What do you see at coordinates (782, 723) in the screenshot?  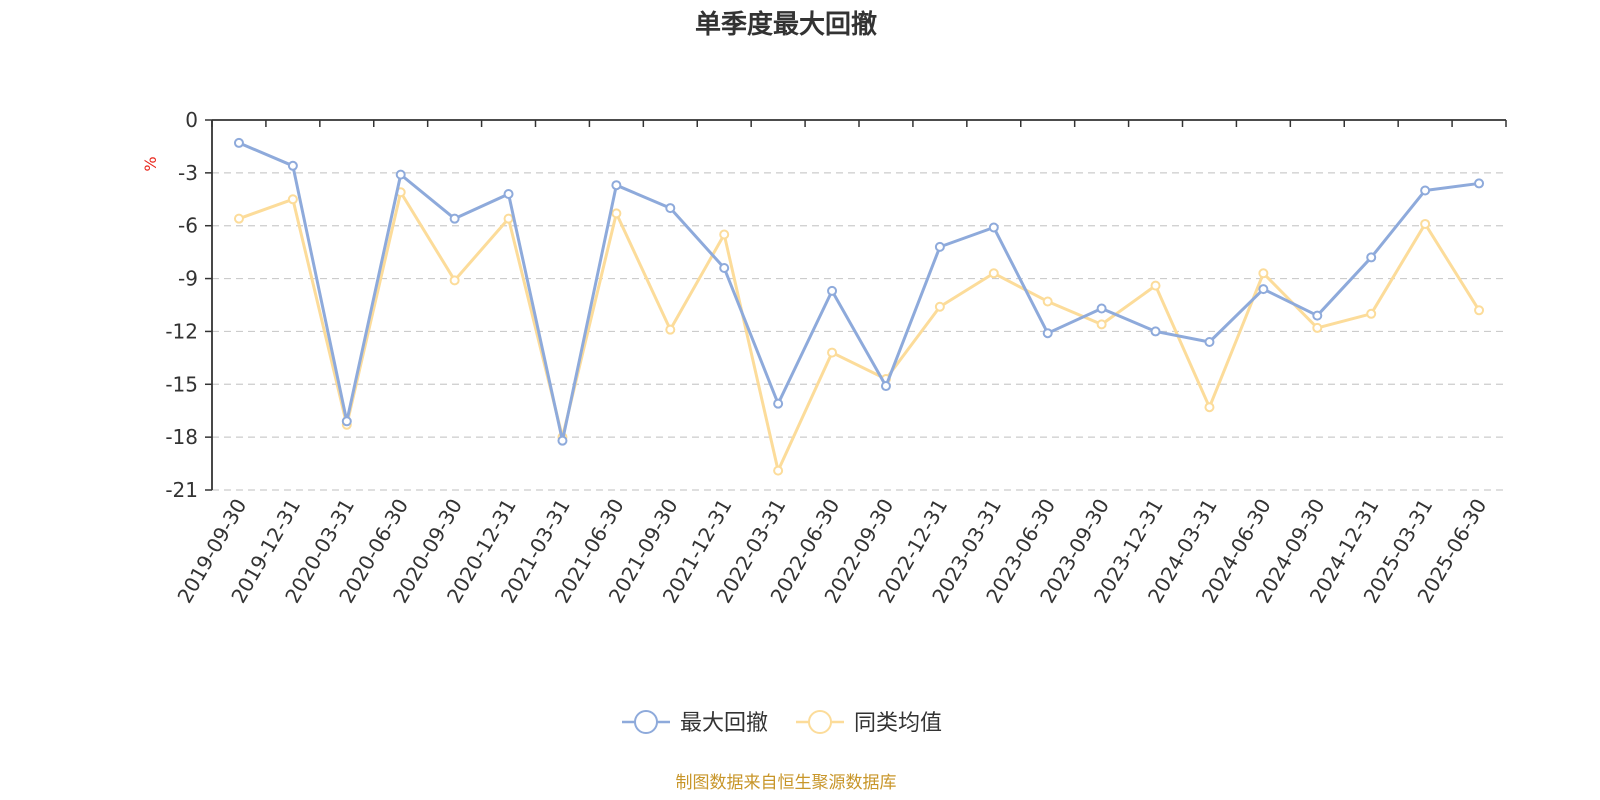 I see `legend: 最大回撤 同类均值` at bounding box center [782, 723].